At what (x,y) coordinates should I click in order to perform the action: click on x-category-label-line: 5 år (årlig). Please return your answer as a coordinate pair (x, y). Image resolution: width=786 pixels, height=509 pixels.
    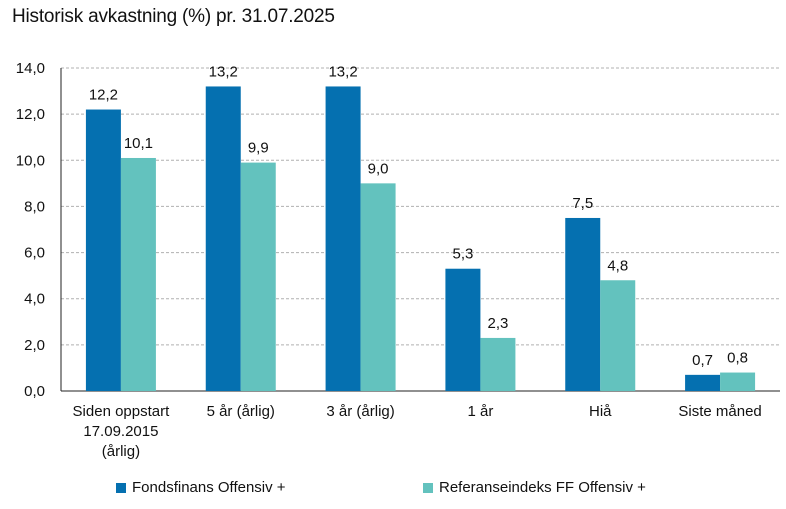
    Looking at the image, I should click on (241, 411).